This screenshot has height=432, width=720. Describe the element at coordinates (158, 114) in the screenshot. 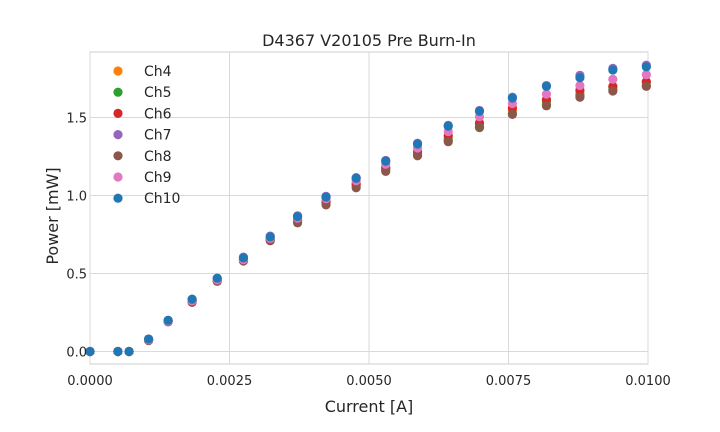

I see `legend-label: Ch6` at that location.